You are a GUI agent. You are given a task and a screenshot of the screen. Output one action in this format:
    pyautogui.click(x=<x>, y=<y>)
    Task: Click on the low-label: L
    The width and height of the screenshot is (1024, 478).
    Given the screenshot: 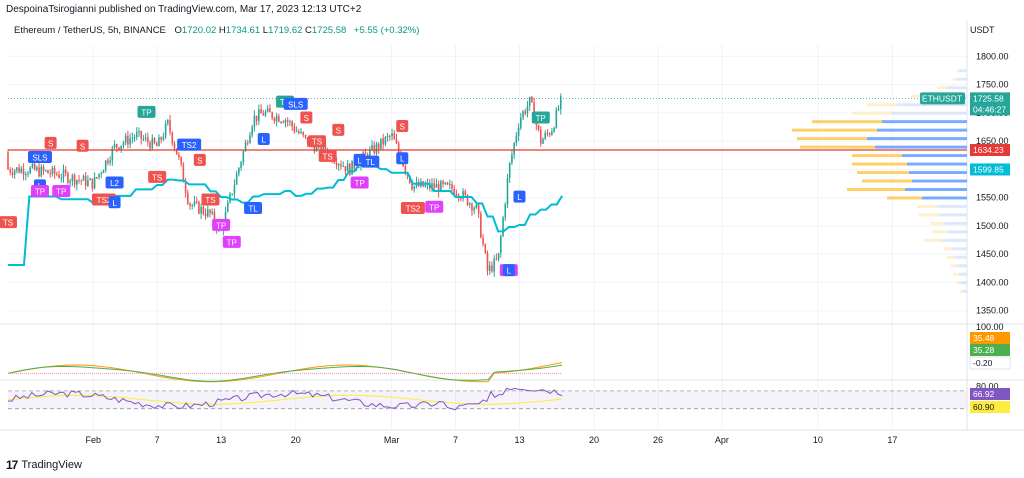 What is the action you would take?
    pyautogui.click(x=265, y=30)
    